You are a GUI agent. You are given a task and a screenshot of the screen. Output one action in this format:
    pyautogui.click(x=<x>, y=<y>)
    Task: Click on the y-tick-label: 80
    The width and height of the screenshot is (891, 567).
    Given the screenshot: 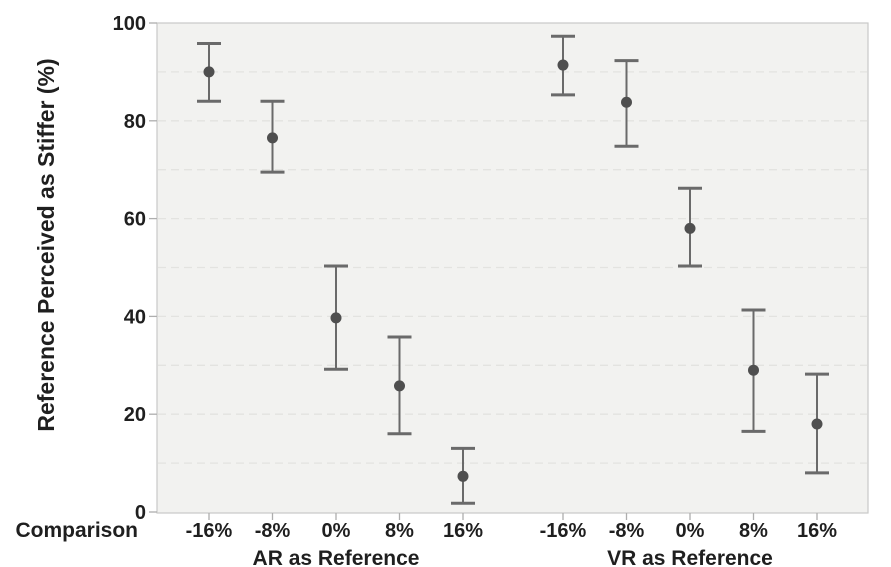 What is the action you would take?
    pyautogui.click(x=135, y=122)
    